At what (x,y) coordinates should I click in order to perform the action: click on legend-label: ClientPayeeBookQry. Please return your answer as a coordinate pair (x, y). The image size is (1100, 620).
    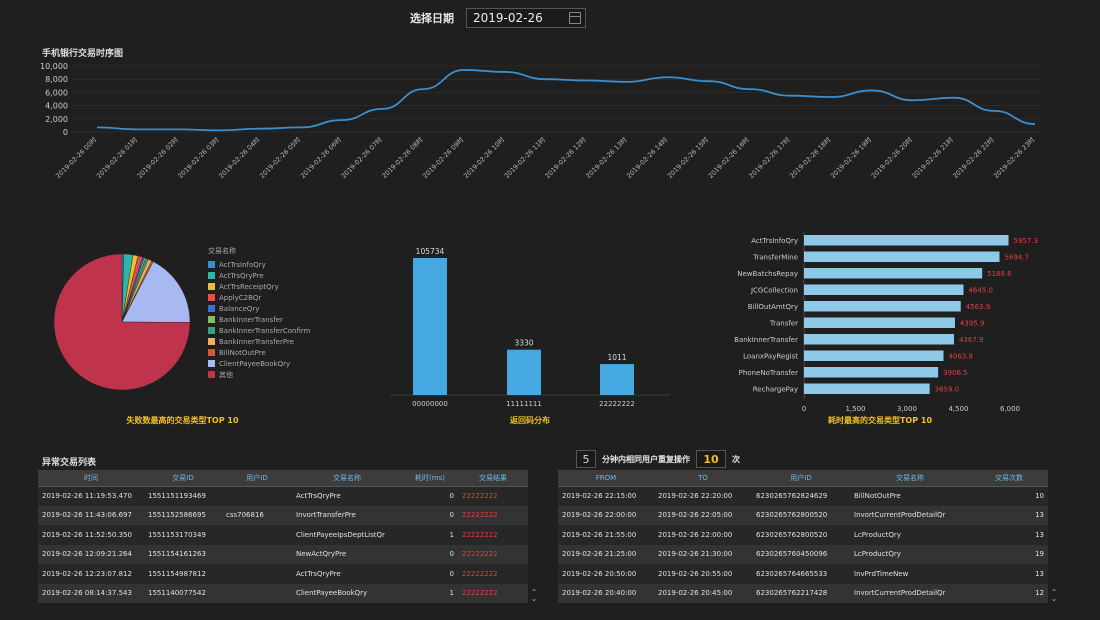
    Looking at the image, I should click on (255, 363).